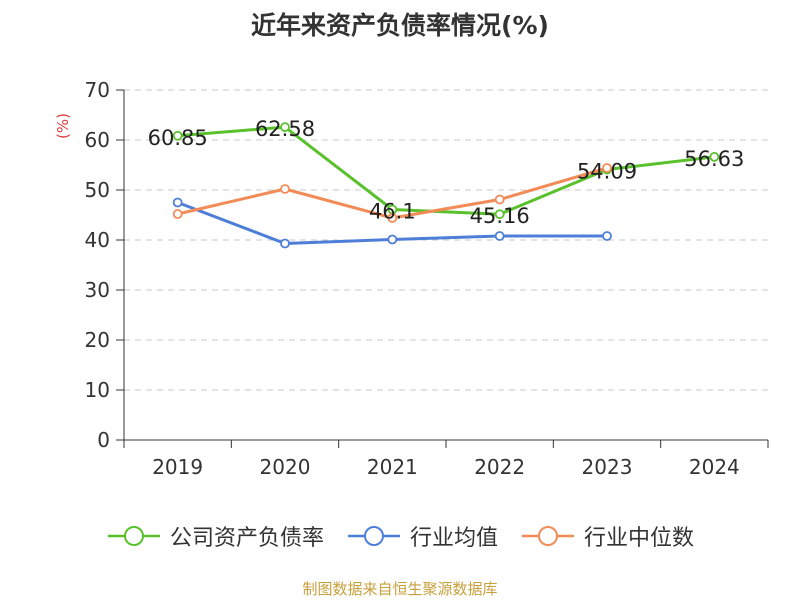 Image resolution: width=800 pixels, height=600 pixels. What do you see at coordinates (97, 290) in the screenshot?
I see `y-tick-label: 30` at bounding box center [97, 290].